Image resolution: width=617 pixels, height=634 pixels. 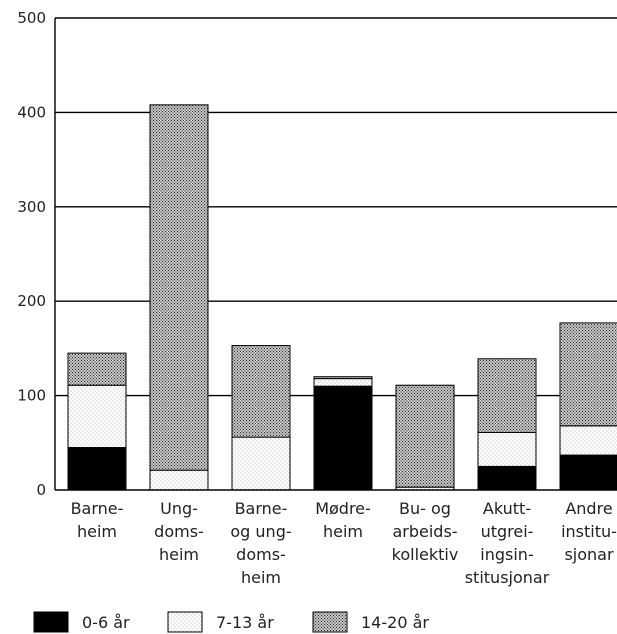 What do you see at coordinates (589, 531) in the screenshot?
I see `x-category-label: institu-` at bounding box center [589, 531].